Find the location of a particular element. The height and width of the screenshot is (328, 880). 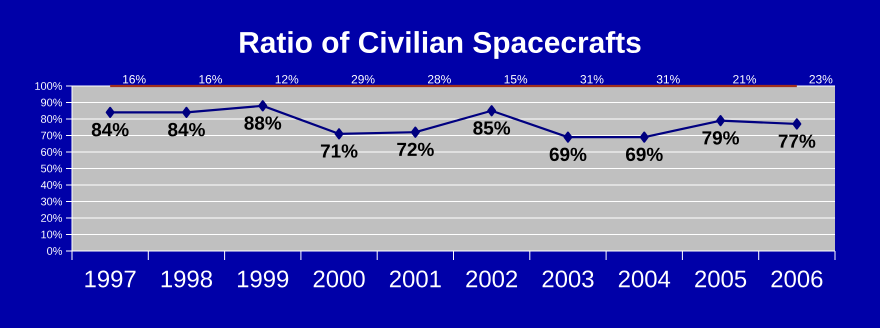

annotation: 21% is located at coordinates (744, 79).